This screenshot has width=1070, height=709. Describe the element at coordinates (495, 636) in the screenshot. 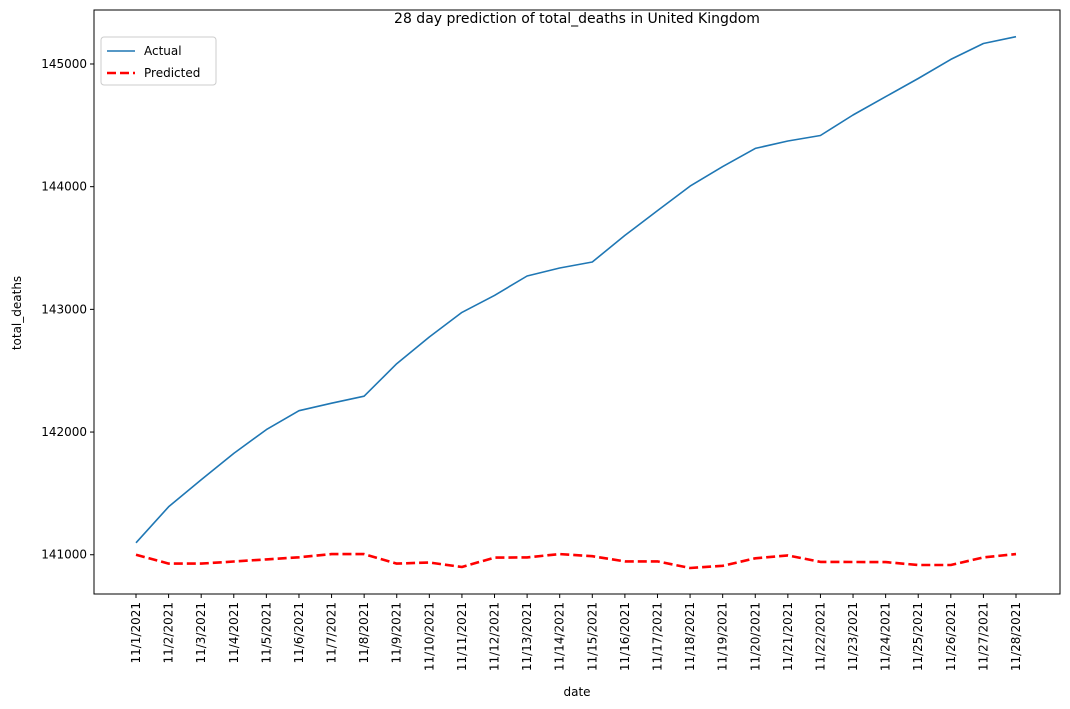

I see `x-tick-label: 11/12/2021` at that location.